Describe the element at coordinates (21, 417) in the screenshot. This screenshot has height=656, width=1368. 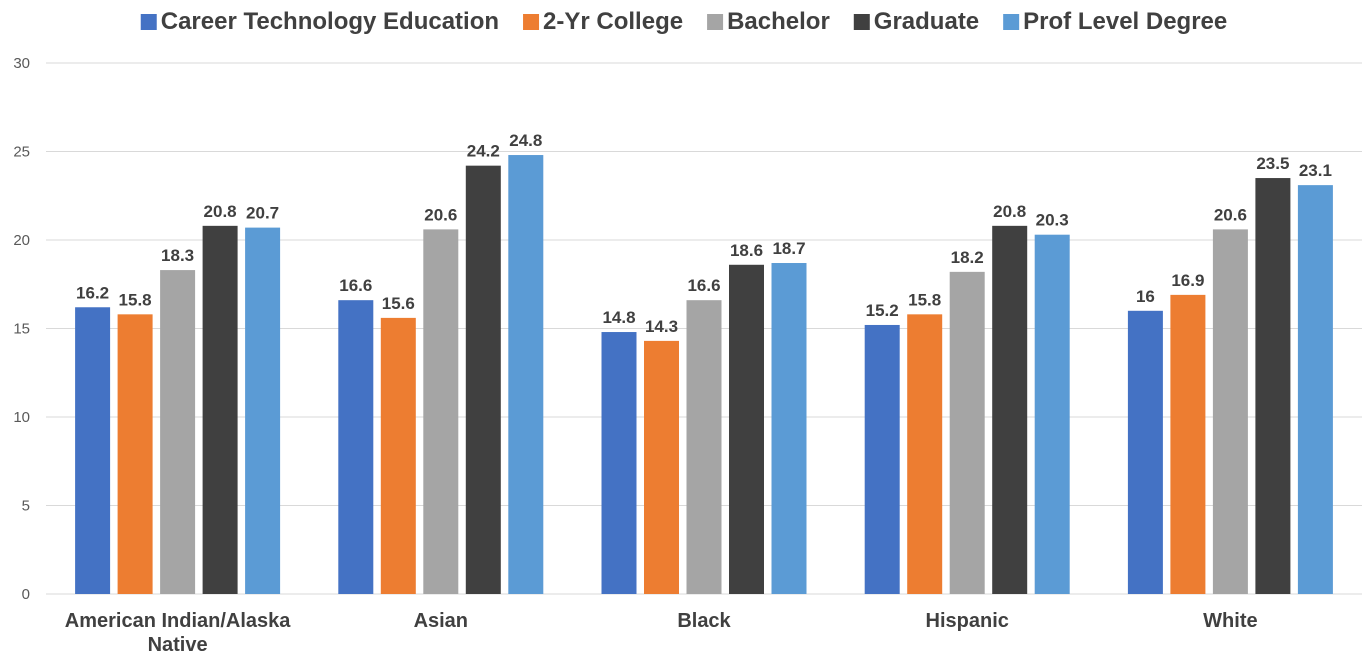
I see `y-tick-label: 10` at that location.